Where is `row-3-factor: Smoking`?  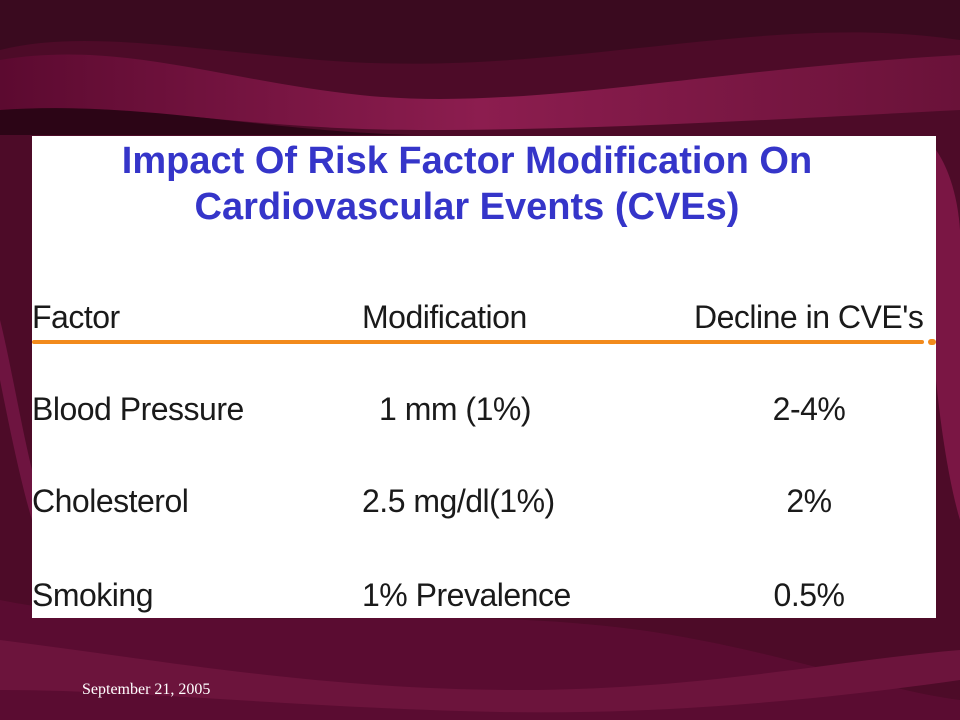 row-3-factor: Smoking is located at coordinates (93, 595).